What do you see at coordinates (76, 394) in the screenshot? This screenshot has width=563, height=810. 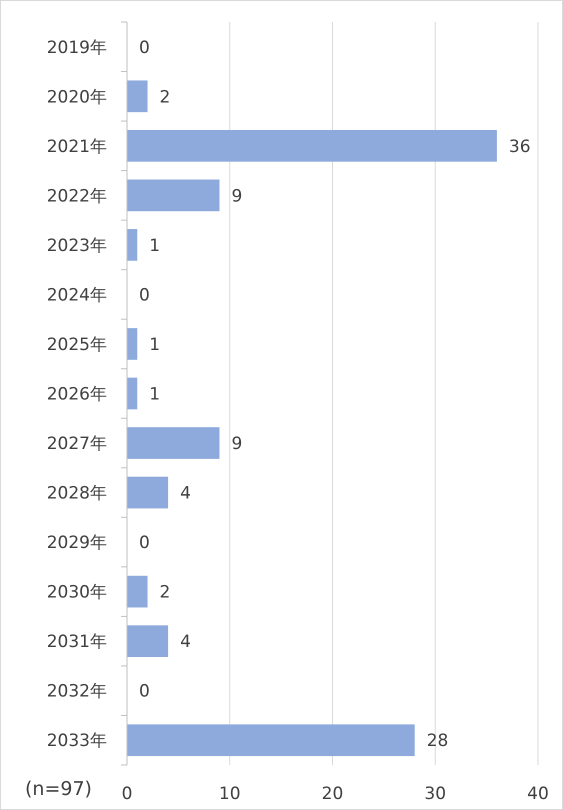 I see `y-tick-label: 2026年` at bounding box center [76, 394].